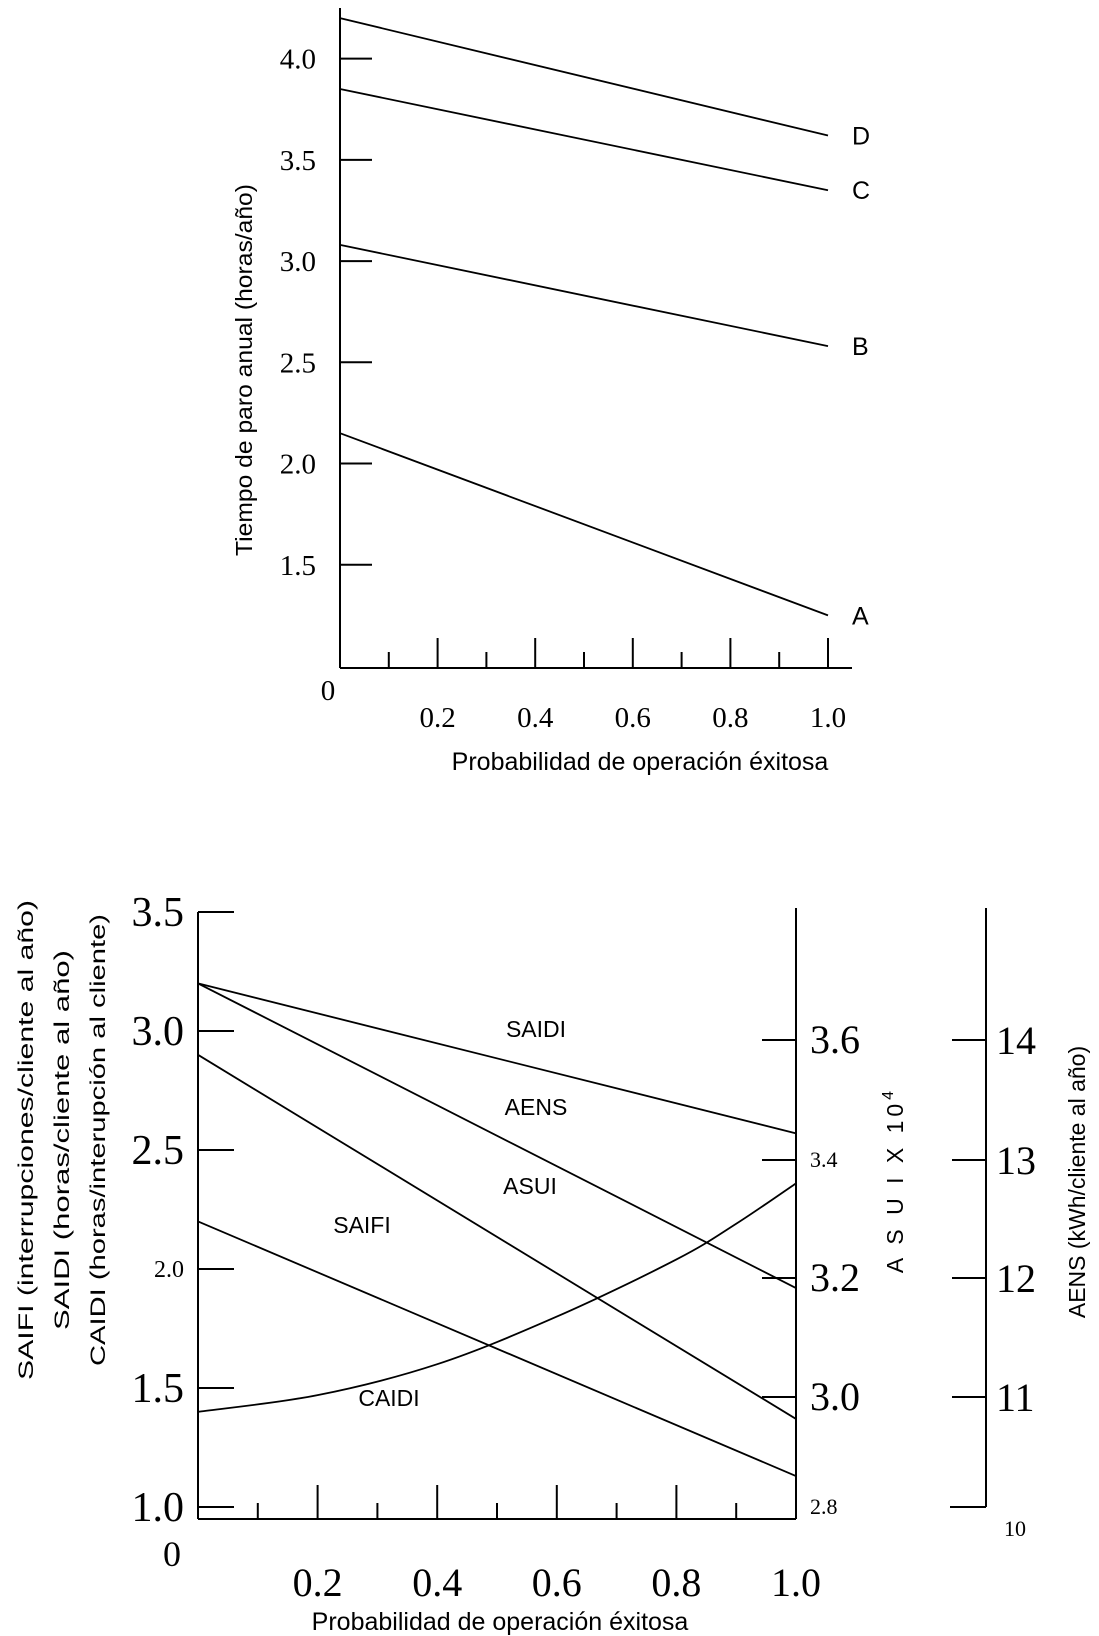 The image size is (1099, 1636). What do you see at coordinates (796, 1582) in the screenshot?
I see `chart2-x-tick-label-1-0: 1.0` at bounding box center [796, 1582].